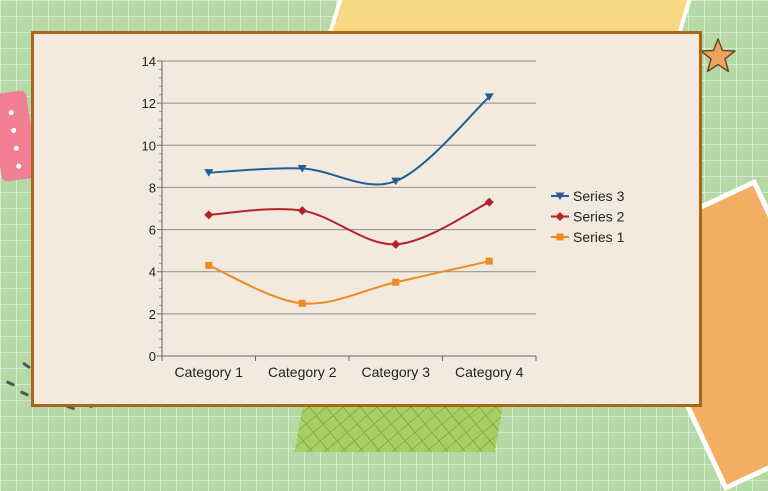  Describe the element at coordinates (599, 217) in the screenshot. I see `series-2-legend-label: Series 2` at that location.